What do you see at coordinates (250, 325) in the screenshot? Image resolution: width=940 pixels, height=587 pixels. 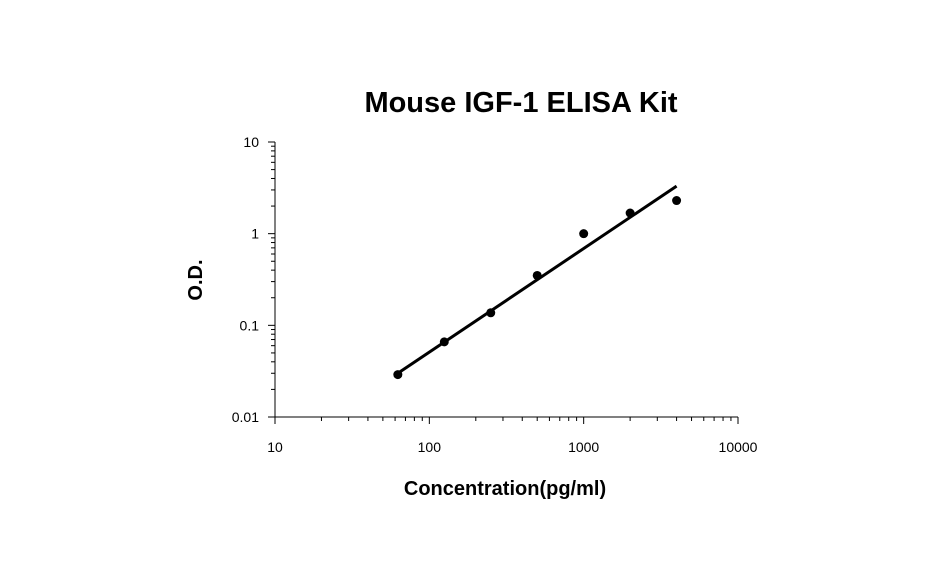 I see `y-tick-label: 0.1` at bounding box center [250, 325].